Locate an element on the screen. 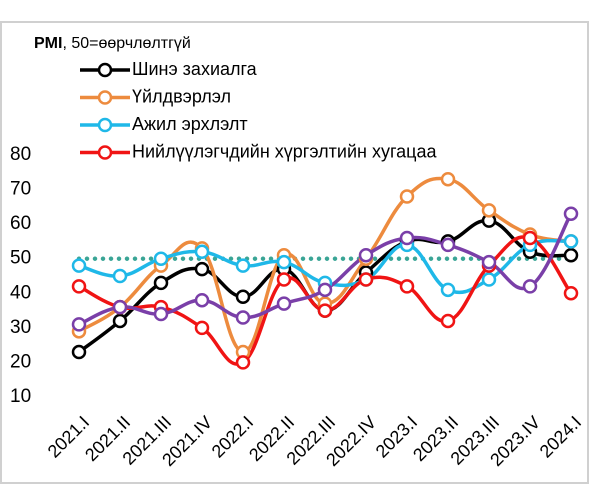 The width and height of the screenshot is (590, 485). subtitle-rest: , 50=өөрчлөлтгүй is located at coordinates (126, 43).